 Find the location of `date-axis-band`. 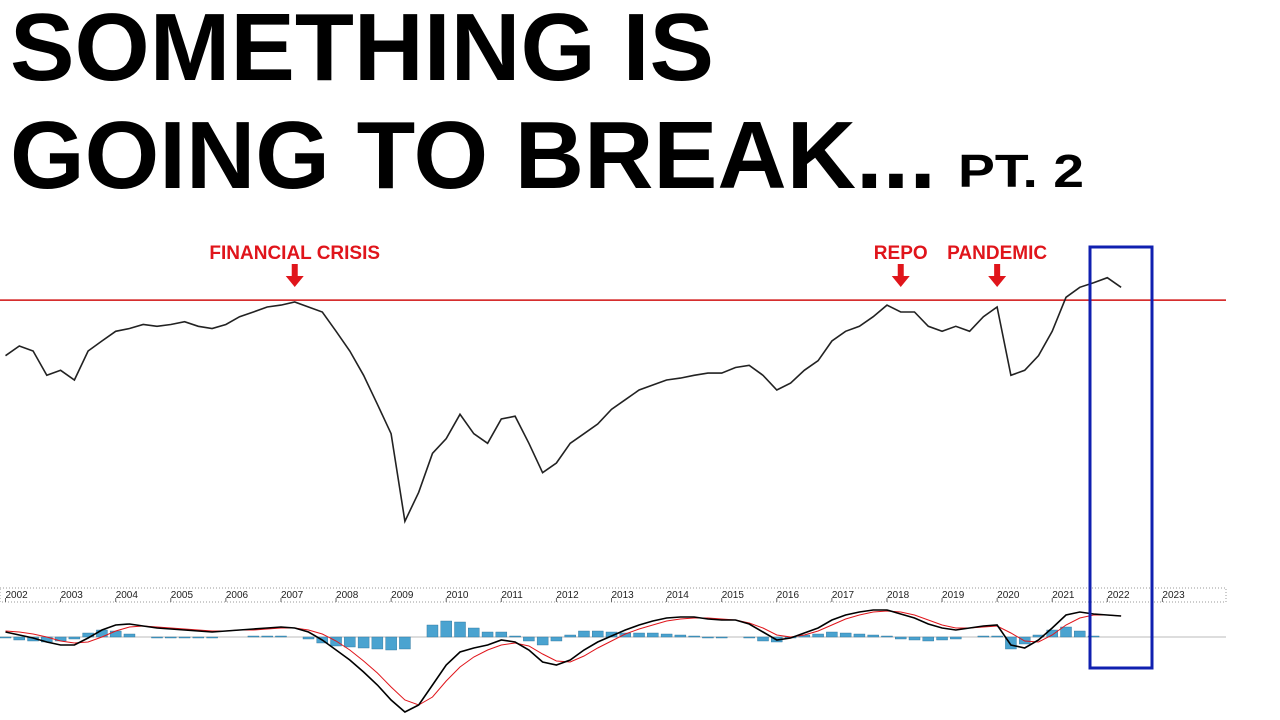

date-axis-band is located at coordinates (613, 595).